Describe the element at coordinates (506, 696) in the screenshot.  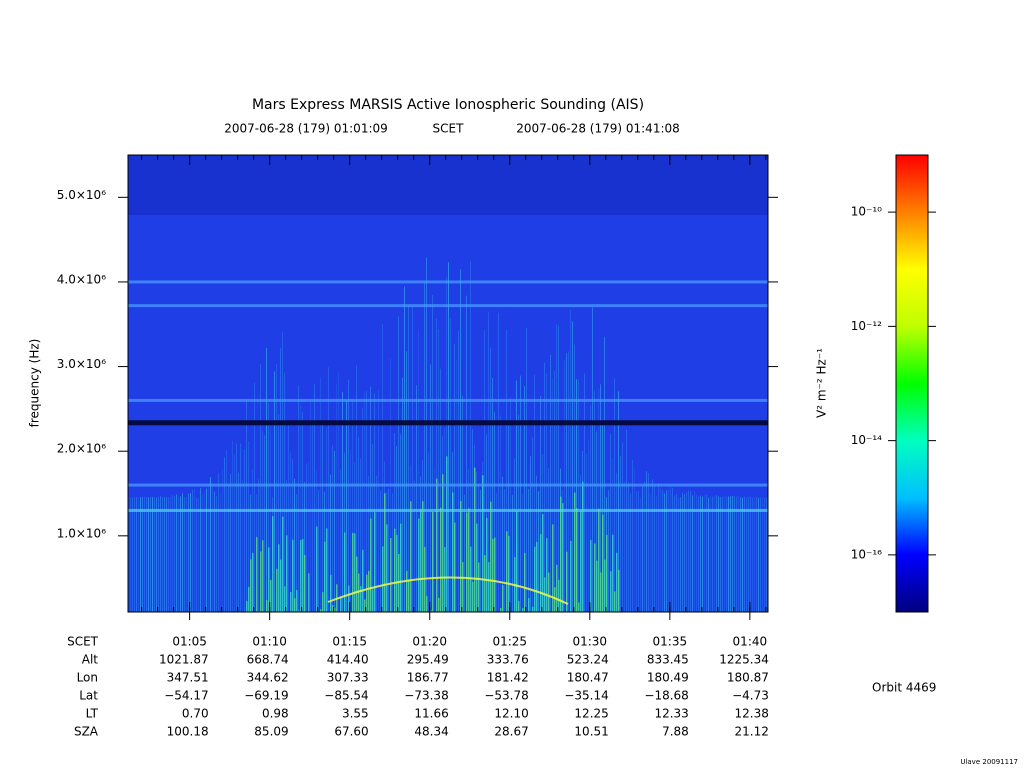
I see `table-cell: −53.78` at that location.